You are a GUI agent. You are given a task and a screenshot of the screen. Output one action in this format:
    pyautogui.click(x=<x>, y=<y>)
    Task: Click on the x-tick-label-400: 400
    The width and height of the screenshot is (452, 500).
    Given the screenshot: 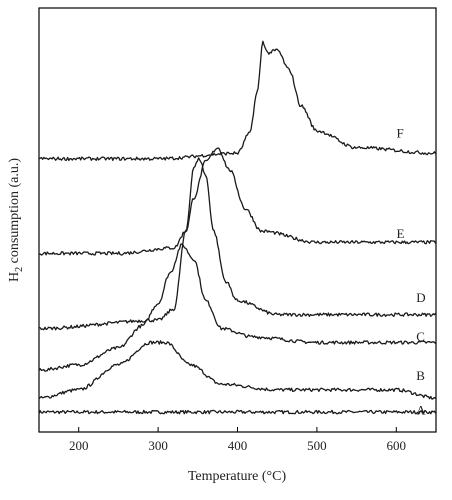 What is the action you would take?
    pyautogui.click(x=238, y=445)
    